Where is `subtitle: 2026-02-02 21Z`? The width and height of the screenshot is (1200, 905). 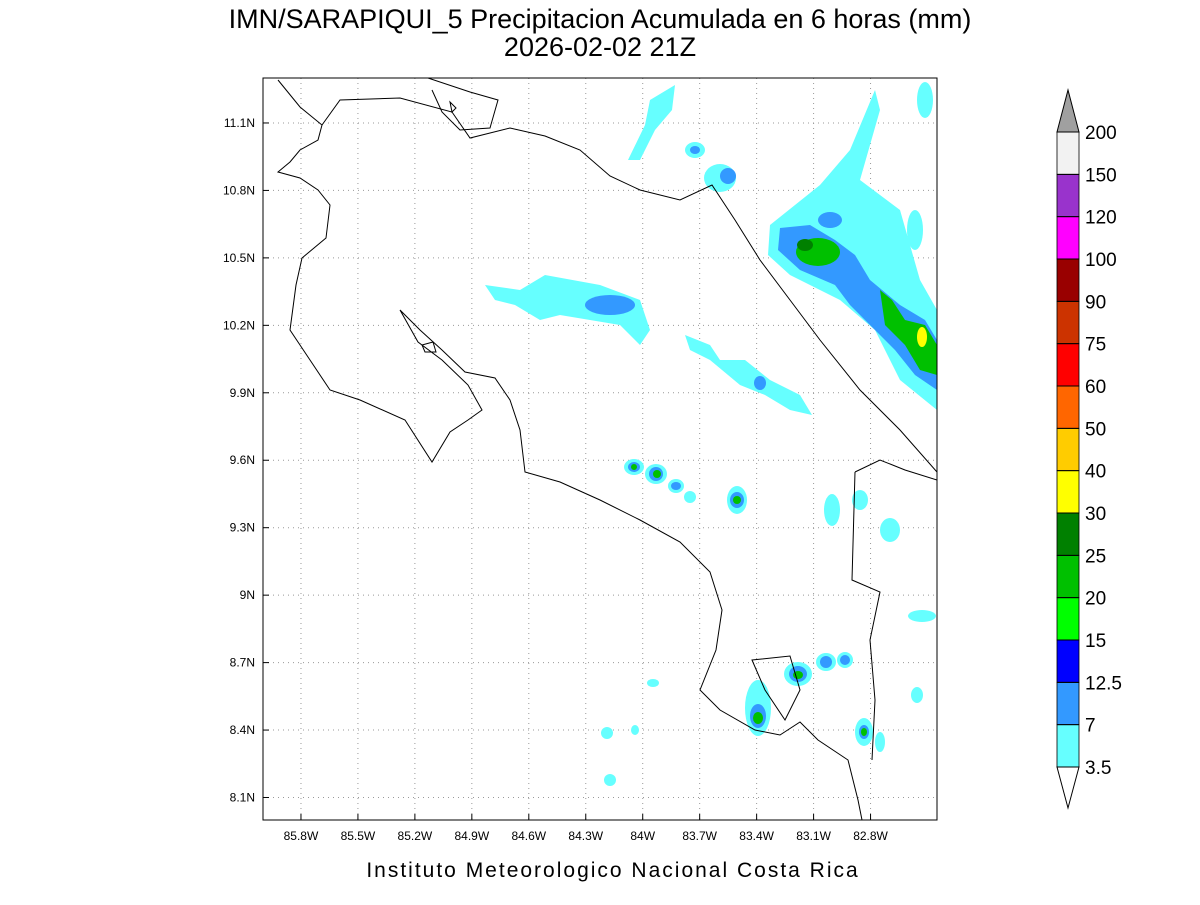 subtitle: 2026-02-02 21Z is located at coordinates (600, 47).